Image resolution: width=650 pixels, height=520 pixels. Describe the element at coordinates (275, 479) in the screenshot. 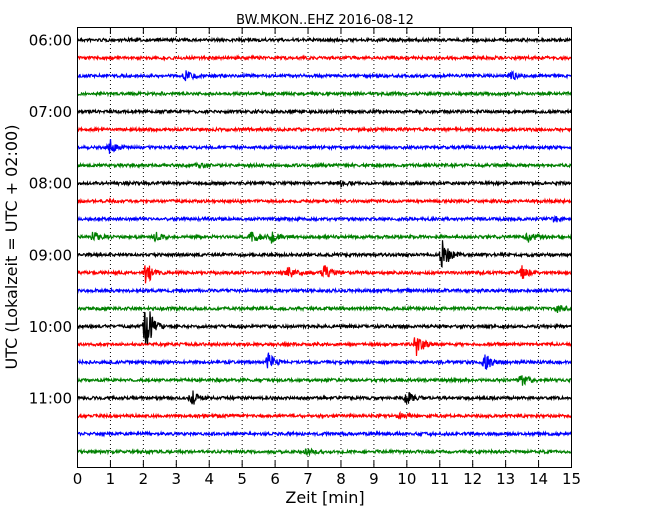

I see `x-tick-label: 6` at that location.